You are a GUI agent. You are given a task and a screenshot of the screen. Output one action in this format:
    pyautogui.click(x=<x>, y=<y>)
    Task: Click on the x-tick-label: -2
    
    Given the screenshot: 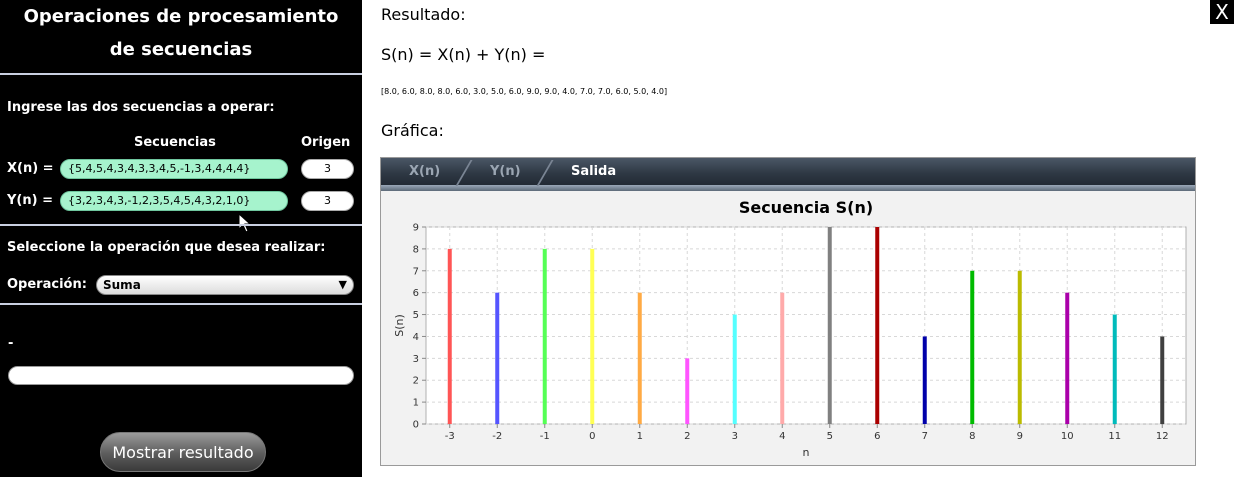 What is the action you would take?
    pyautogui.click(x=497, y=436)
    